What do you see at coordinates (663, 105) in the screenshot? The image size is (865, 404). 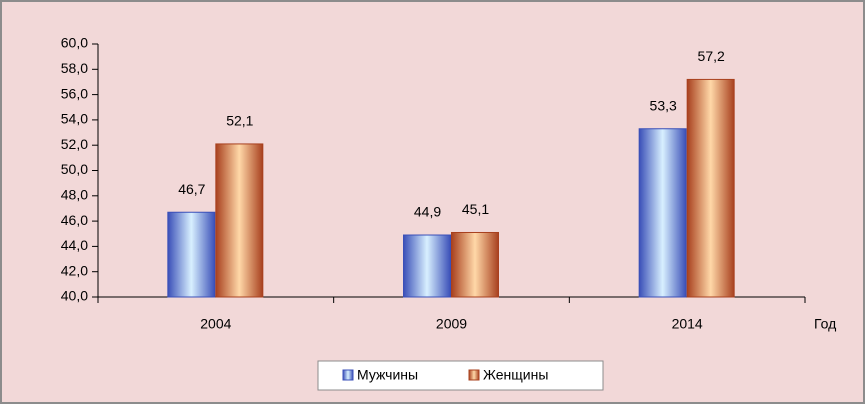 I see `value-label: 53,3` at bounding box center [663, 105].